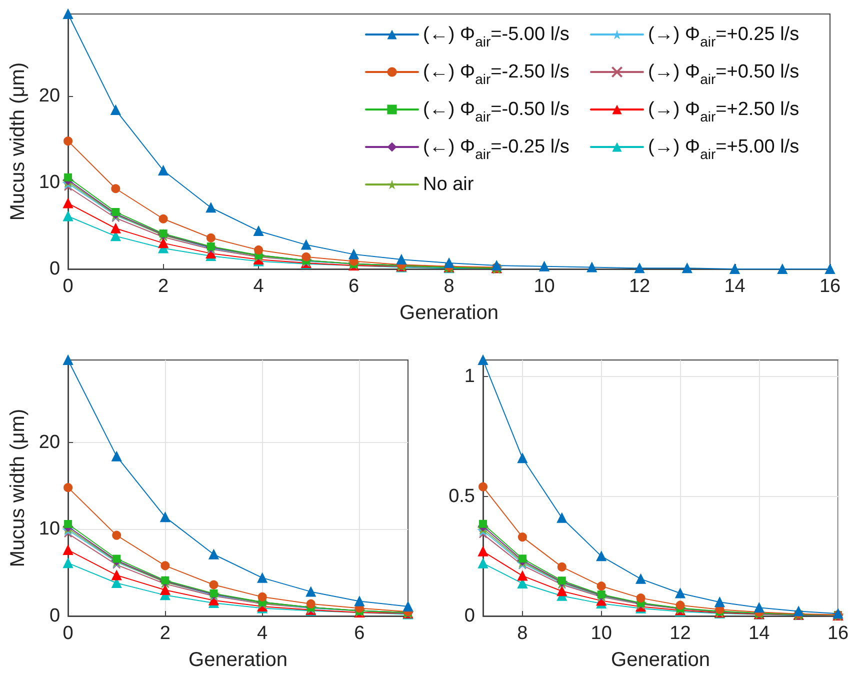 The image size is (852, 684). I want to click on y-tick-label: 1, so click(469, 377).